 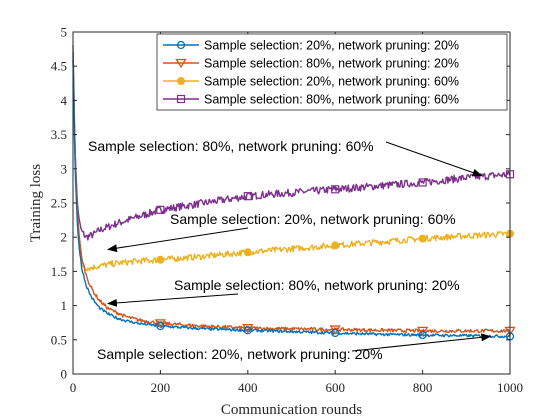 I want to click on y-tick-label: 1.5, so click(x=59, y=271).